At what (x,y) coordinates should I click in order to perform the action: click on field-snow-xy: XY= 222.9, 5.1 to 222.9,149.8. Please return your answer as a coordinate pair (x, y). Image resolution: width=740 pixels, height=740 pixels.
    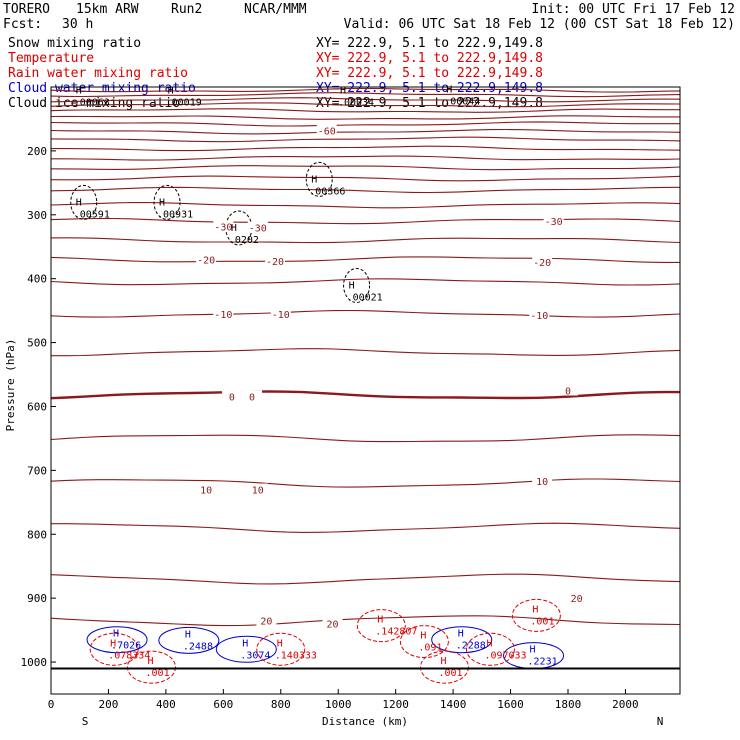
    Looking at the image, I should click on (429, 43).